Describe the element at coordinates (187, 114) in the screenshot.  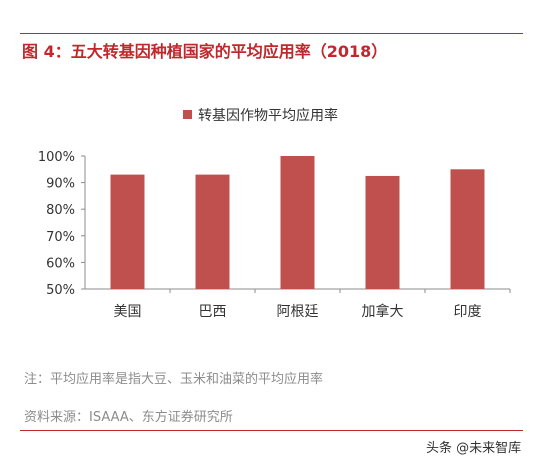
I see `legend-swatch` at that location.